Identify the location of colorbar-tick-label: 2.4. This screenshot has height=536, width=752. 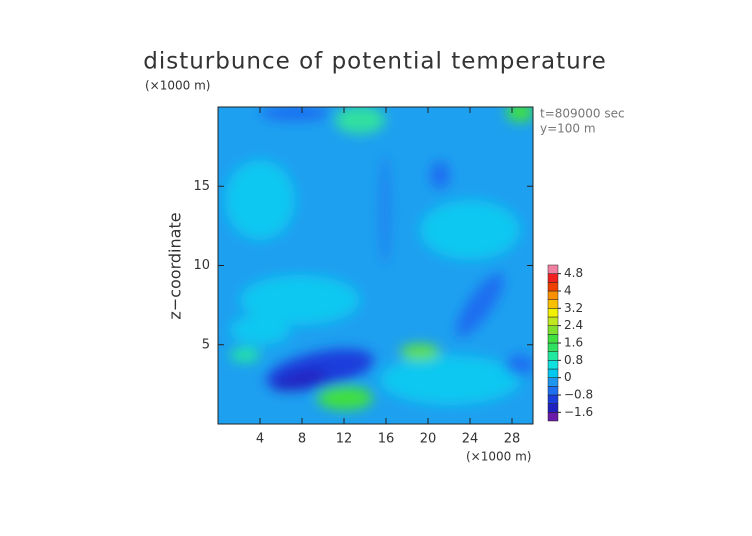
(573, 325).